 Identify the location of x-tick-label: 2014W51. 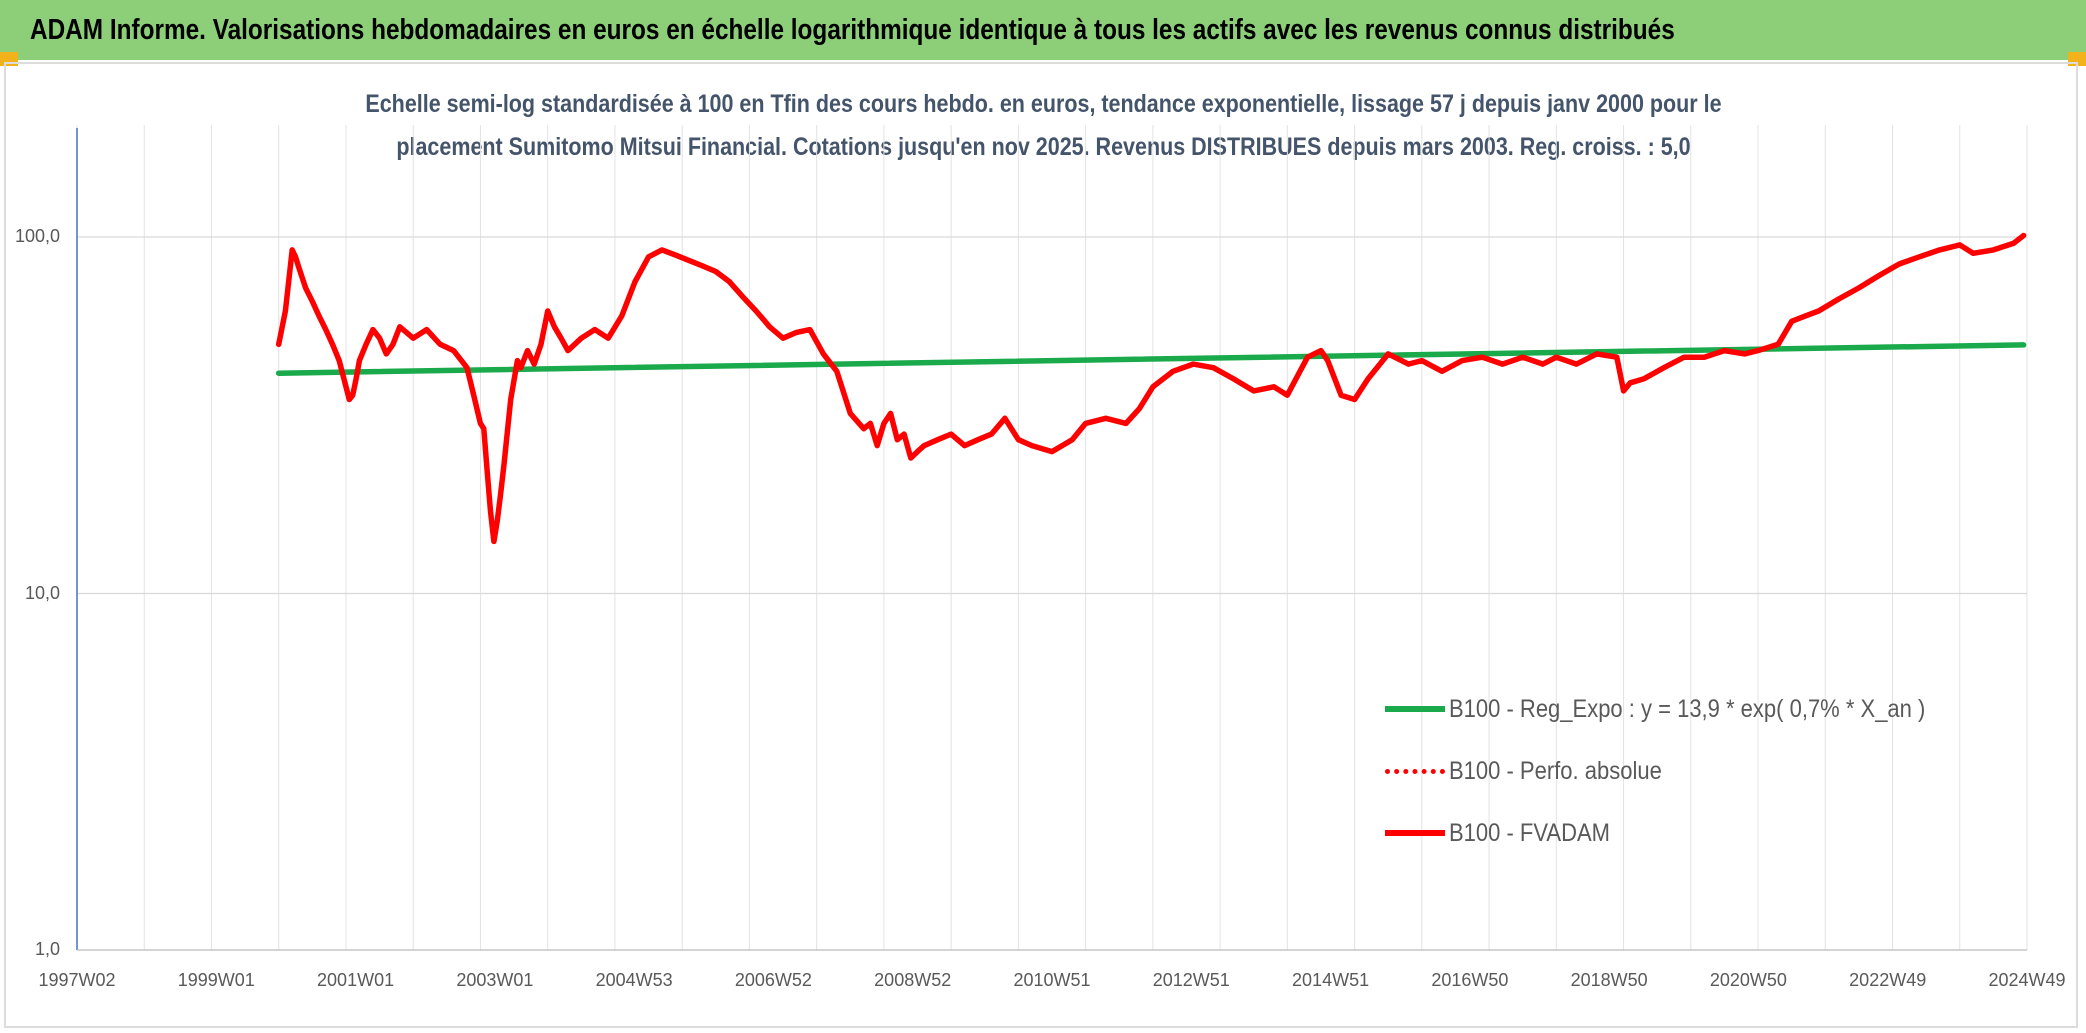
(1331, 980).